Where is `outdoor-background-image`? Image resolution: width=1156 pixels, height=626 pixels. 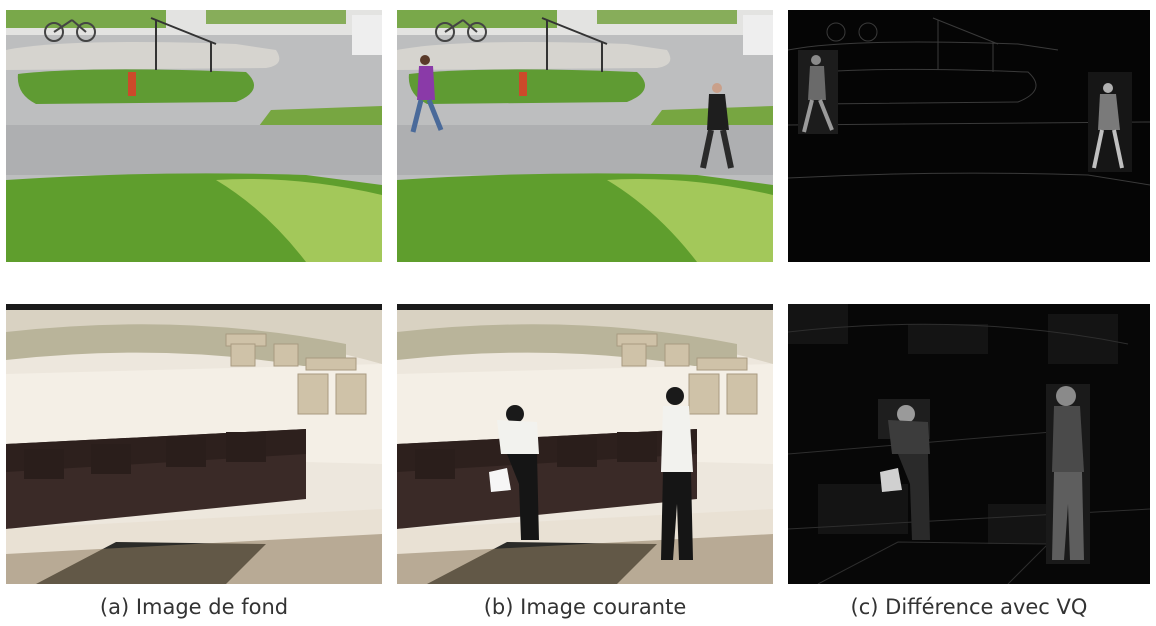
outdoor-background-image is located at coordinates (194, 136).